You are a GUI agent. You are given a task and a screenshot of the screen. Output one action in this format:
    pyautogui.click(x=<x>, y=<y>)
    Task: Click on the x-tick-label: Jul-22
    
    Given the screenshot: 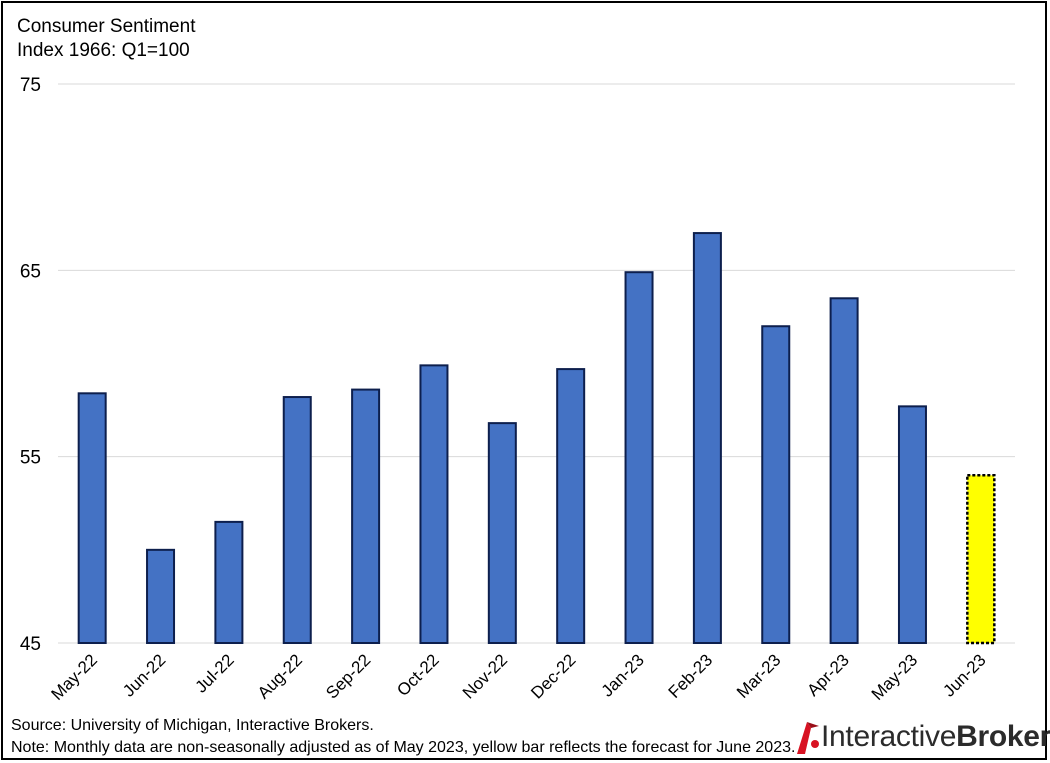 What is the action you would take?
    pyautogui.click(x=215, y=673)
    